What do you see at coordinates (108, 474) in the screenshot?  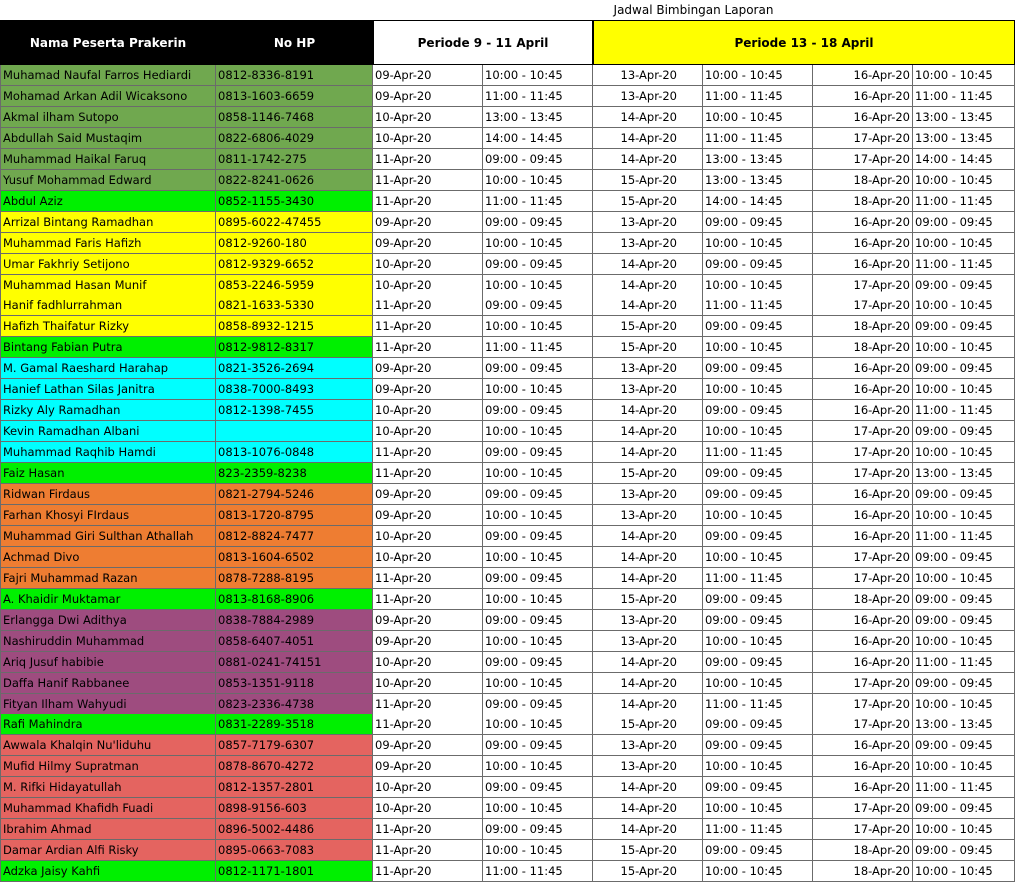 I see `participant-name: Faiz Hasan` at bounding box center [108, 474].